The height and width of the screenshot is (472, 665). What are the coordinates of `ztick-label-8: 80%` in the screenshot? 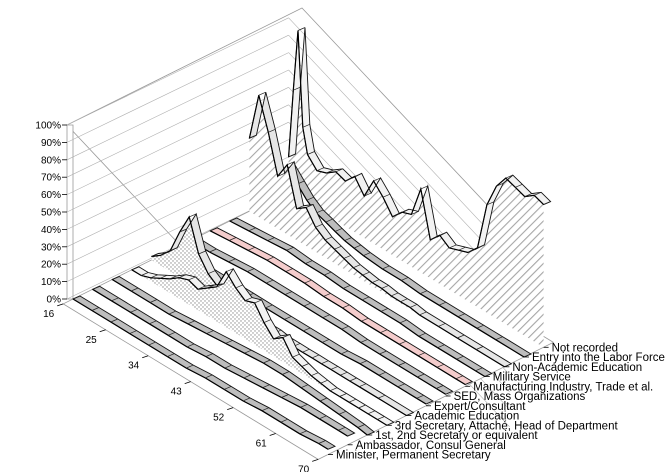 It's located at (51, 160).